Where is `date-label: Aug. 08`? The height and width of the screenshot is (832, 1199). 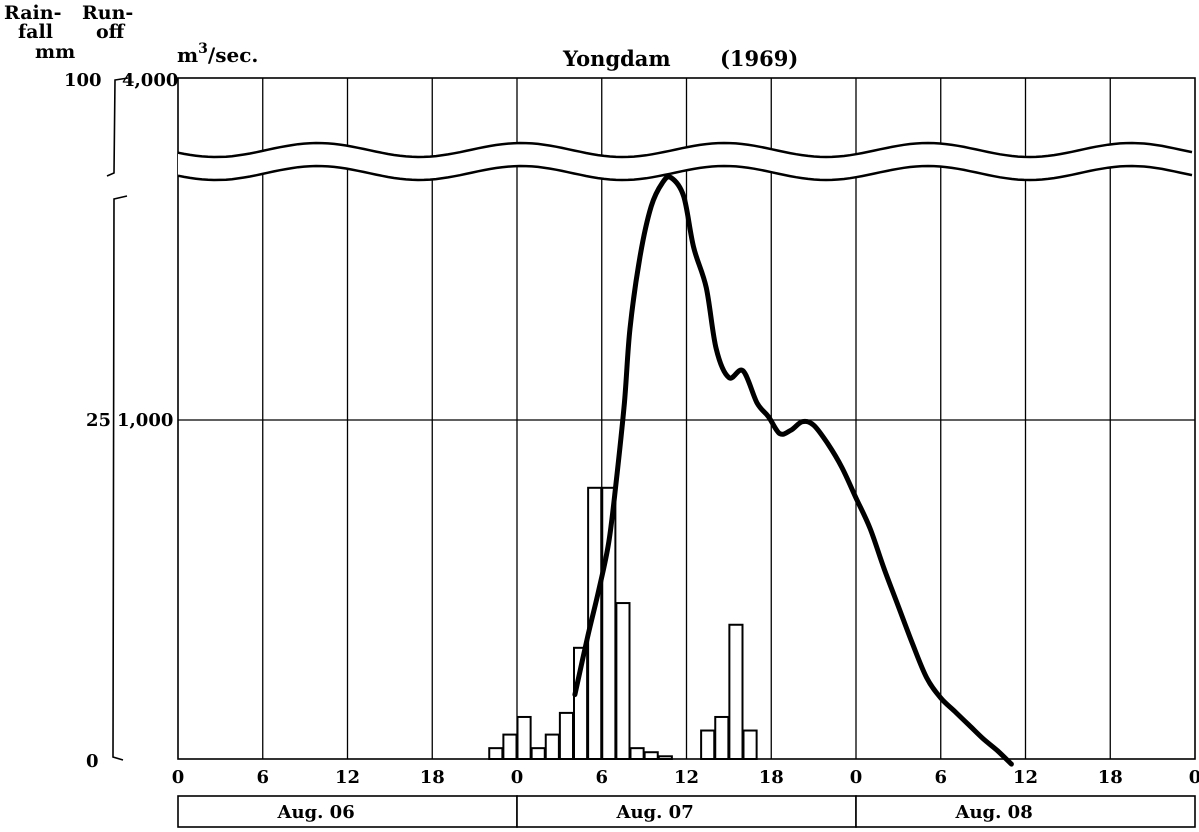
date-label: Aug. 08 is located at coordinates (994, 812).